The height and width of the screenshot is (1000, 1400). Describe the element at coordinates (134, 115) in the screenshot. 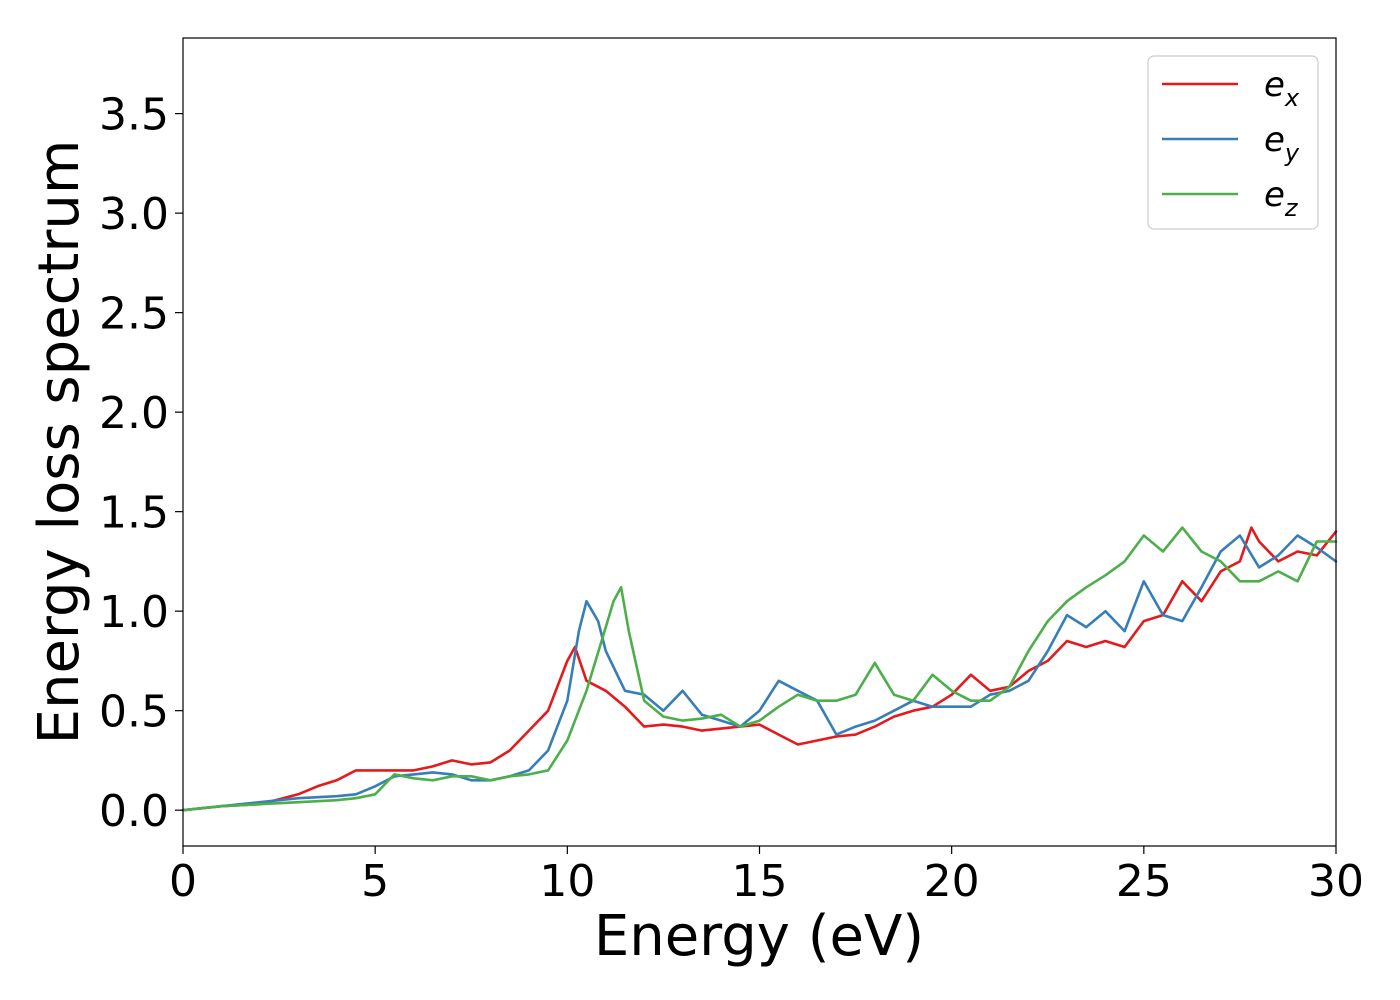

I see `y-tick-label: 3.5` at that location.